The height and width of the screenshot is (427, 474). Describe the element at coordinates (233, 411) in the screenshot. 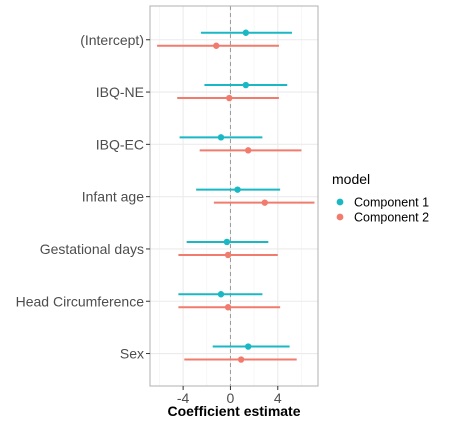

I see `x-axis-title: Coefficient estimate` at that location.